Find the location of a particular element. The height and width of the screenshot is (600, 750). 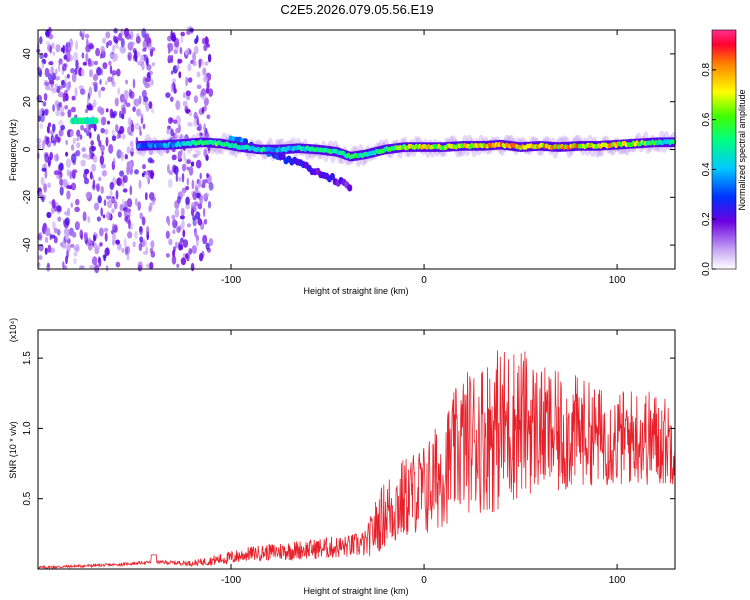

spectrogram-ylabel: Frequency (Hz) is located at coordinates (13, 150).